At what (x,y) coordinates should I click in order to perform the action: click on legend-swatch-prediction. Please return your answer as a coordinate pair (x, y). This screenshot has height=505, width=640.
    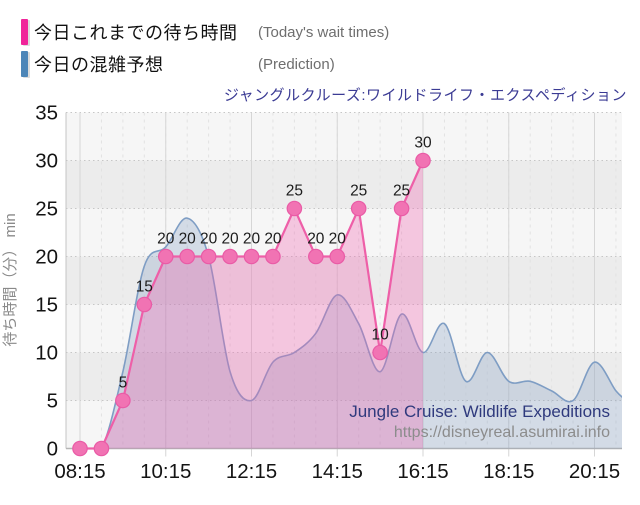
    Looking at the image, I should click on (24, 64).